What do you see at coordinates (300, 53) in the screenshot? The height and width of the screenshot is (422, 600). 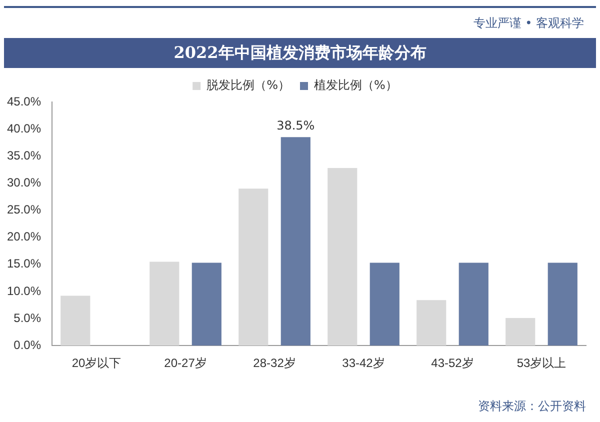 I see `chart-title: 2022年中国植发消费市场年龄分布` at bounding box center [300, 53].